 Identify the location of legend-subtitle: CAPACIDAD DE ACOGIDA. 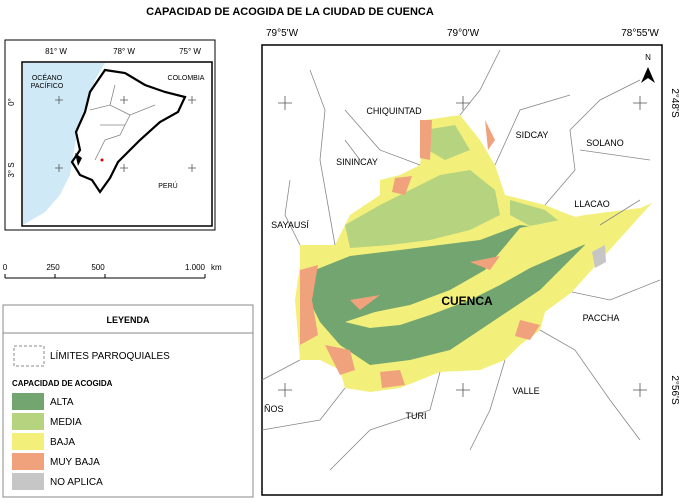
(62, 383).